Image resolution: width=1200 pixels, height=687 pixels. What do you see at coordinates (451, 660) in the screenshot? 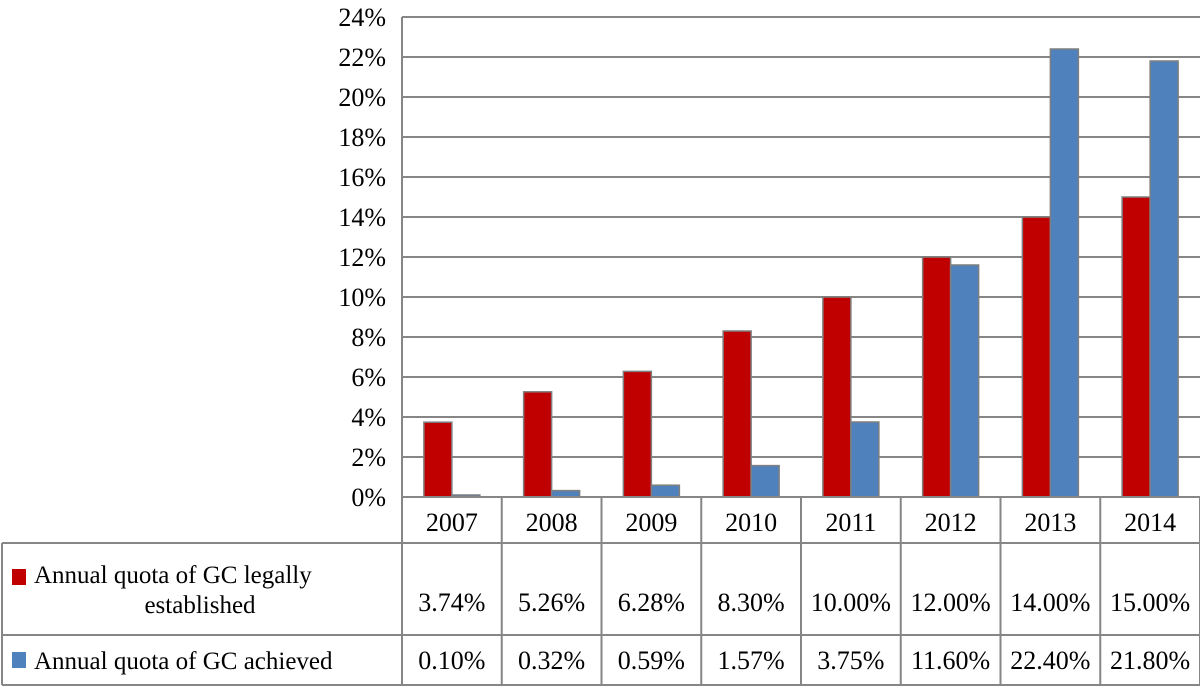
I see `table-cell-value: 0.10%` at bounding box center [451, 660].